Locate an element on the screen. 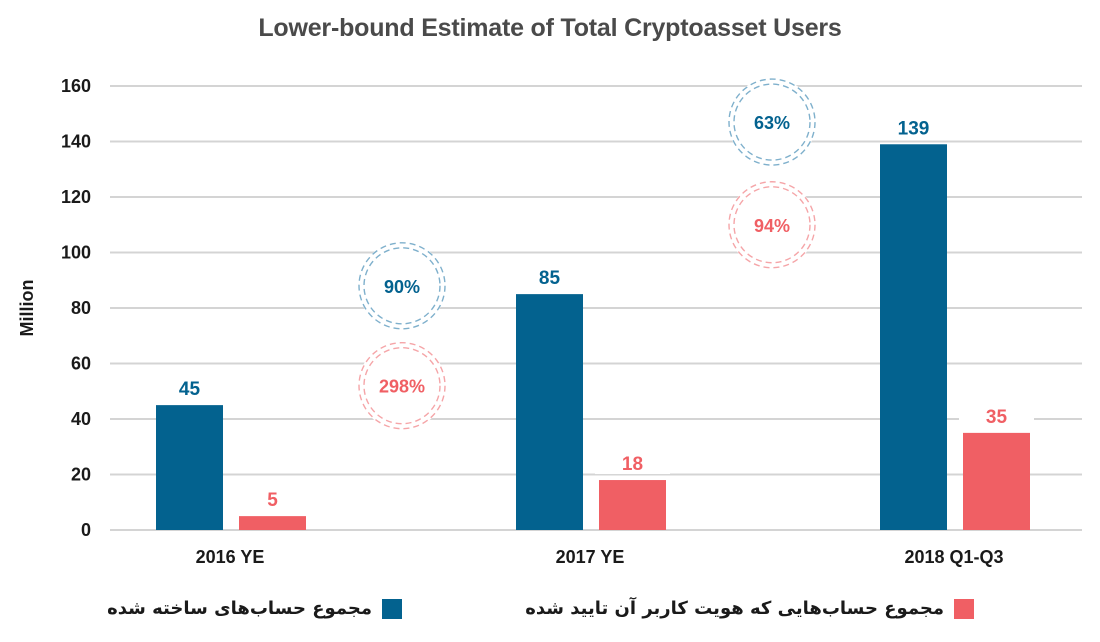 This screenshot has width=1100, height=642. legend-item-created-accounts: مجموع حساب‌های ساخته شده is located at coordinates (254, 608).